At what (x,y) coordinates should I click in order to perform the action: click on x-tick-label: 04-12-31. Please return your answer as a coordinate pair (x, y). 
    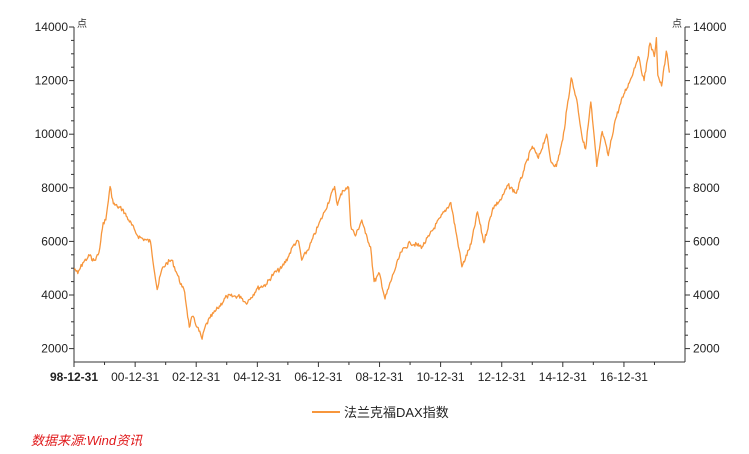
    Looking at the image, I should click on (257, 377).